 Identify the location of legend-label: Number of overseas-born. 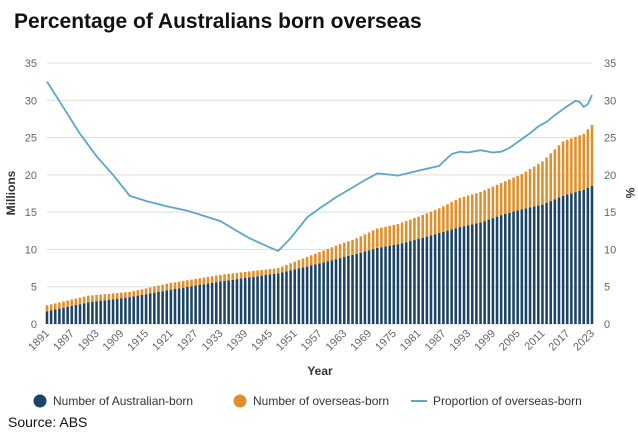
(321, 401).